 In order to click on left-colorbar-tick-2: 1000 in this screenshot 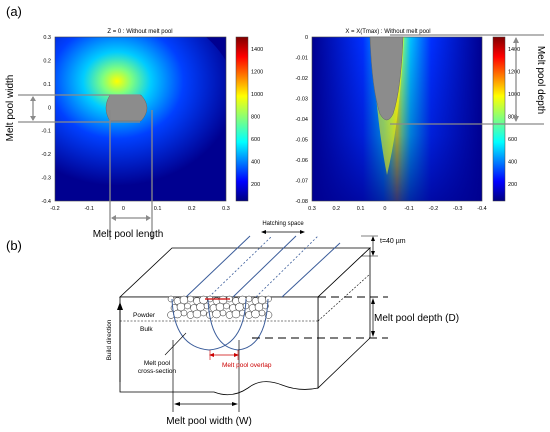, I will do `click(257, 95)`.